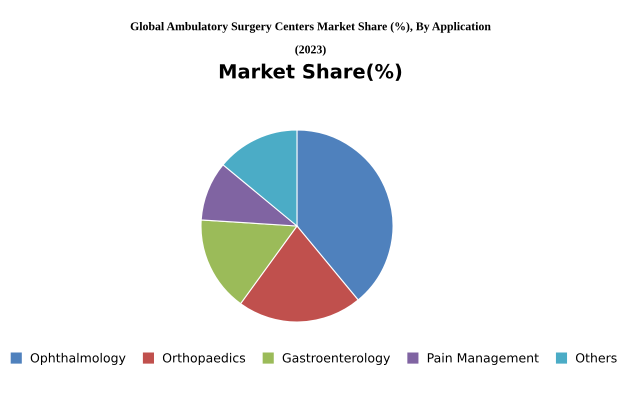 The height and width of the screenshot is (398, 621). What do you see at coordinates (483, 358) in the screenshot?
I see `legend-label: Pain Management` at bounding box center [483, 358].